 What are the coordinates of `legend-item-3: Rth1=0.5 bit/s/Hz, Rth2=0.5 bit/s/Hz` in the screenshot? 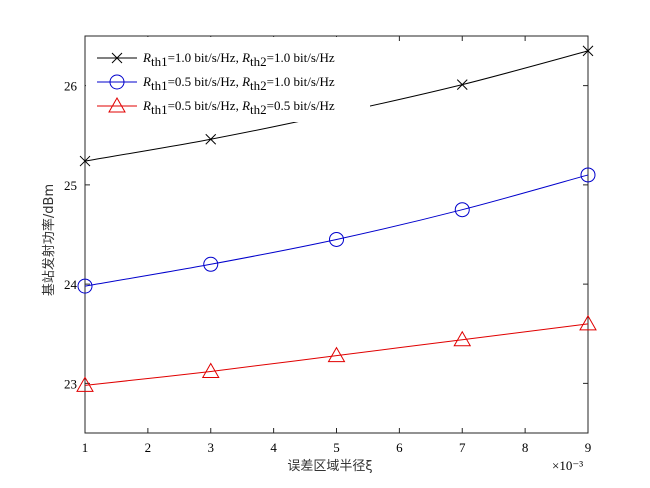 It's located at (216, 106).